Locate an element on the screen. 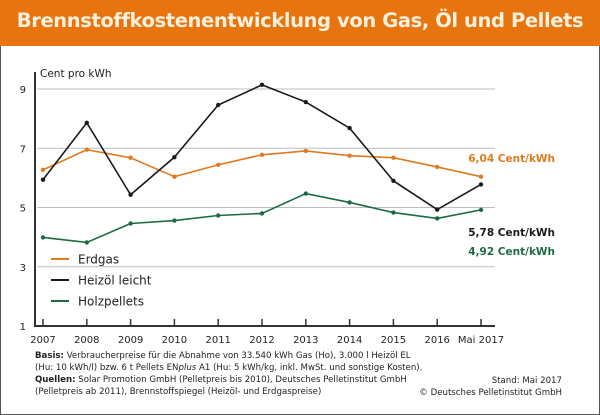 Image resolution: width=600 pixels, height=415 pixels. x-tick-label: 2014 is located at coordinates (349, 340).